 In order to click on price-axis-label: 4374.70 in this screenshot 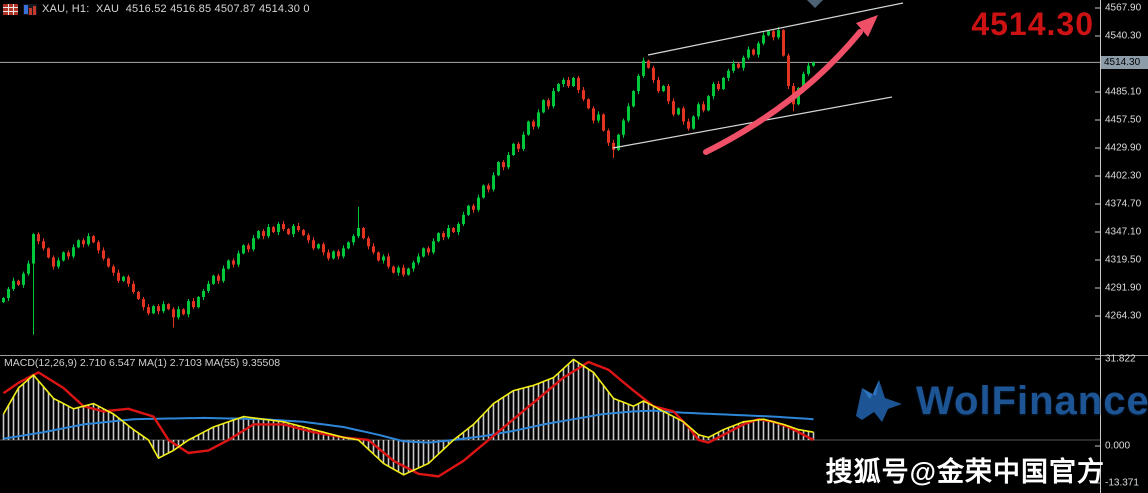, I will do `click(1123, 204)`.